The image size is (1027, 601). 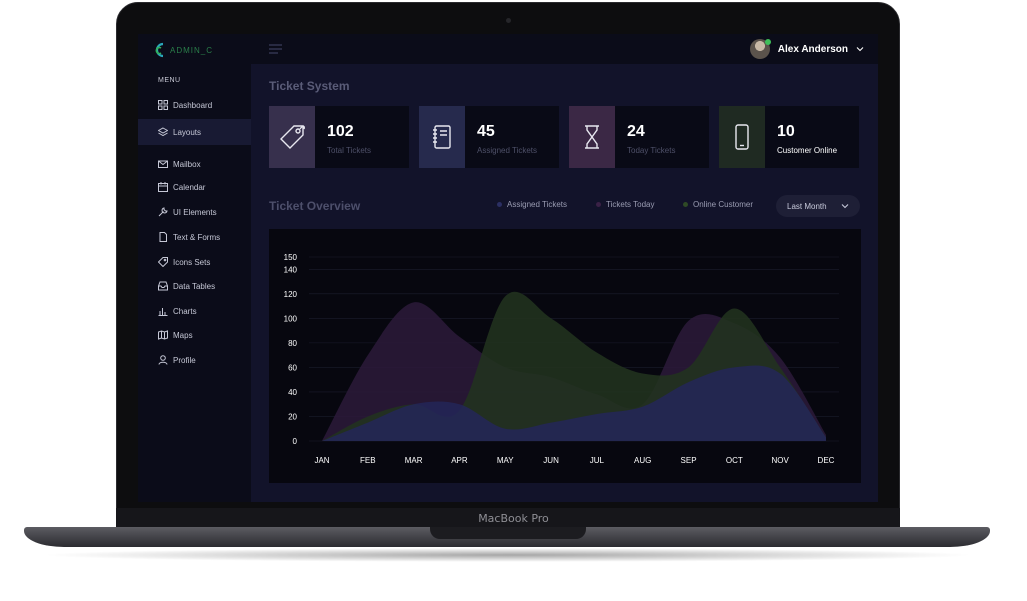 I want to click on laptop-chin, so click(x=508, y=518).